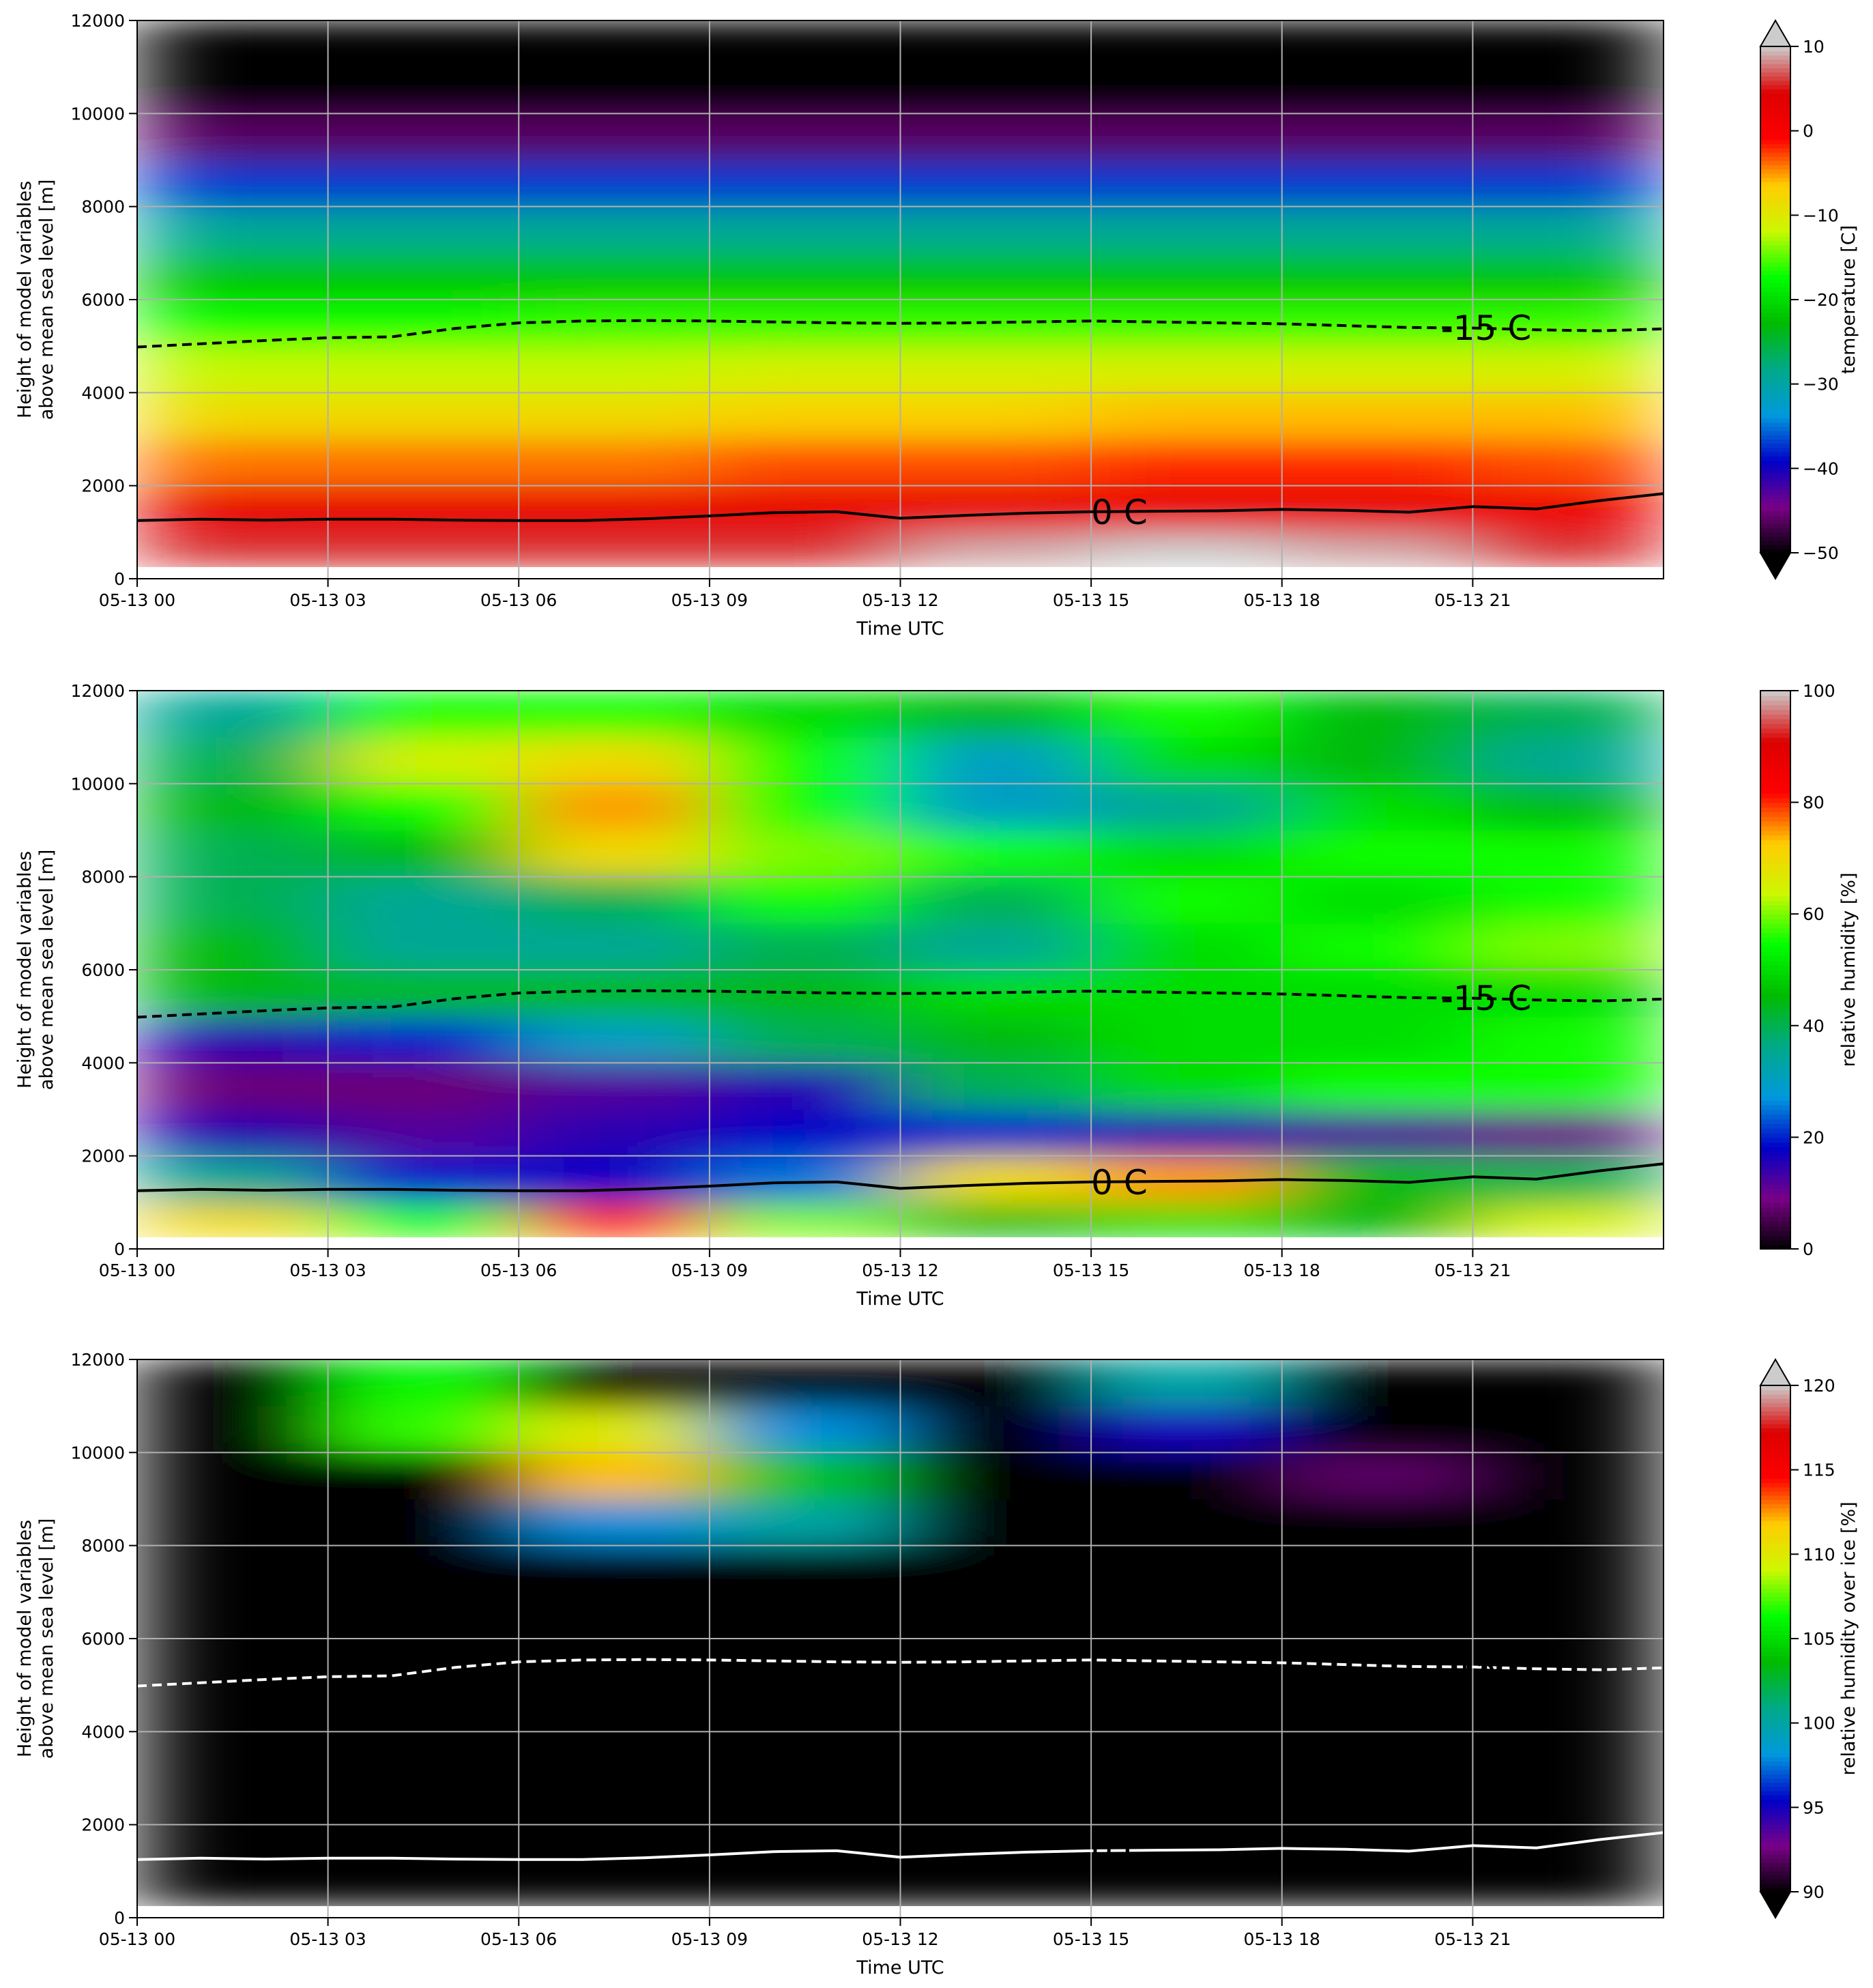 Image resolution: width=1873 pixels, height=1988 pixels. I want to click on y-tick-label: 12000, so click(97, 1360).